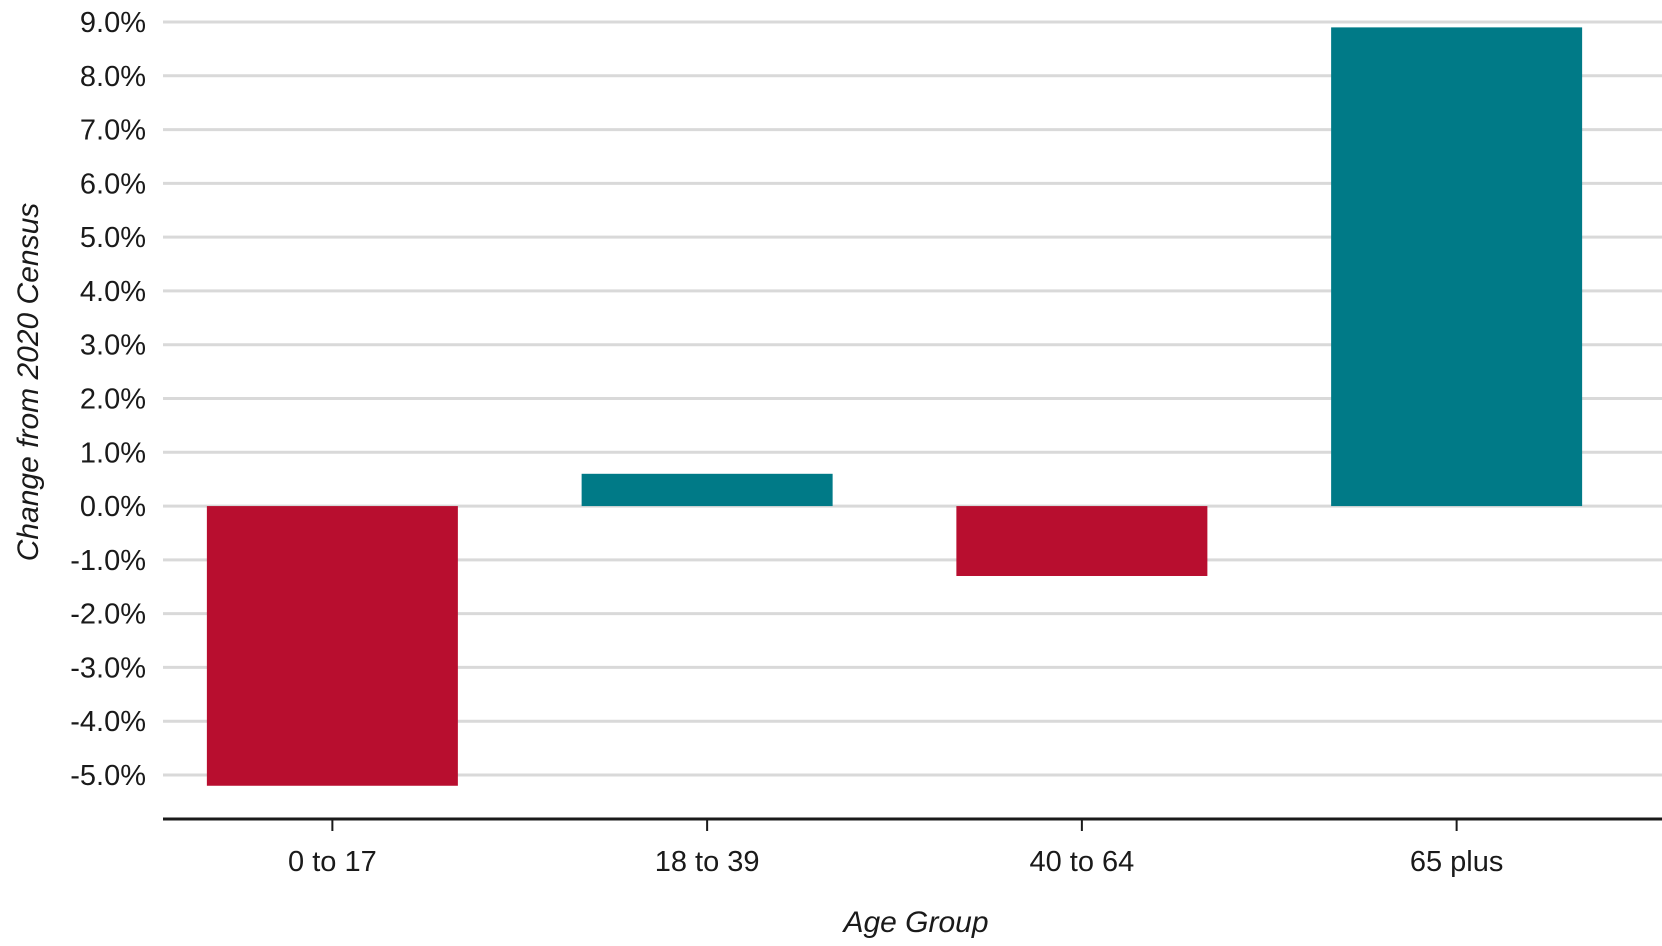 Image resolution: width=1662 pixels, height=946 pixels. I want to click on y-tick-label: -3.0%, so click(108, 668).